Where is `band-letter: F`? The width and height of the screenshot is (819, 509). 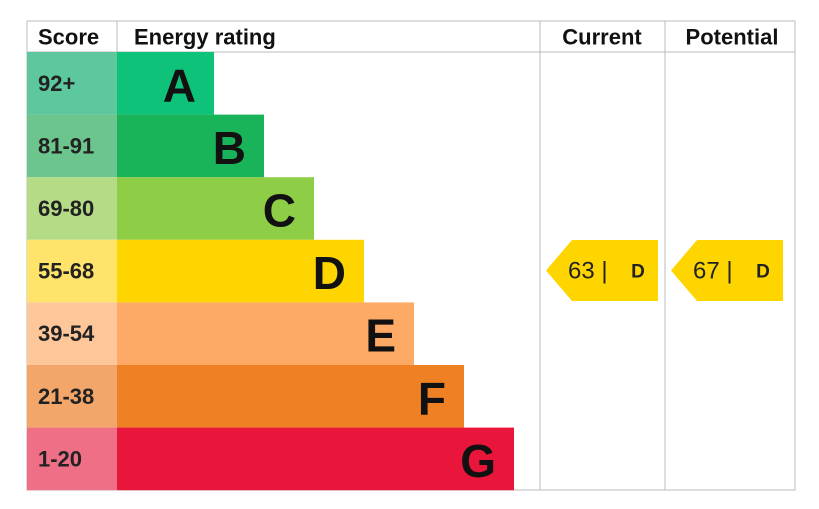
band-letter: F is located at coordinates (432, 398).